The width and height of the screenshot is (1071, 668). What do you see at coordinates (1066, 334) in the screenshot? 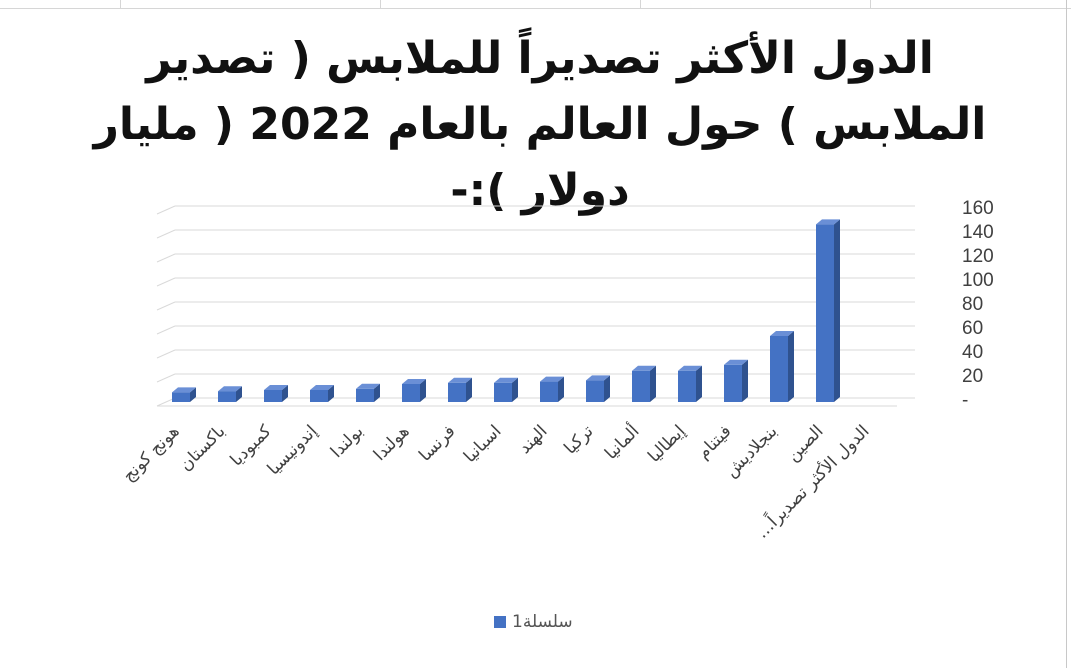
I see `spreadsheet-column-border` at bounding box center [1066, 334].